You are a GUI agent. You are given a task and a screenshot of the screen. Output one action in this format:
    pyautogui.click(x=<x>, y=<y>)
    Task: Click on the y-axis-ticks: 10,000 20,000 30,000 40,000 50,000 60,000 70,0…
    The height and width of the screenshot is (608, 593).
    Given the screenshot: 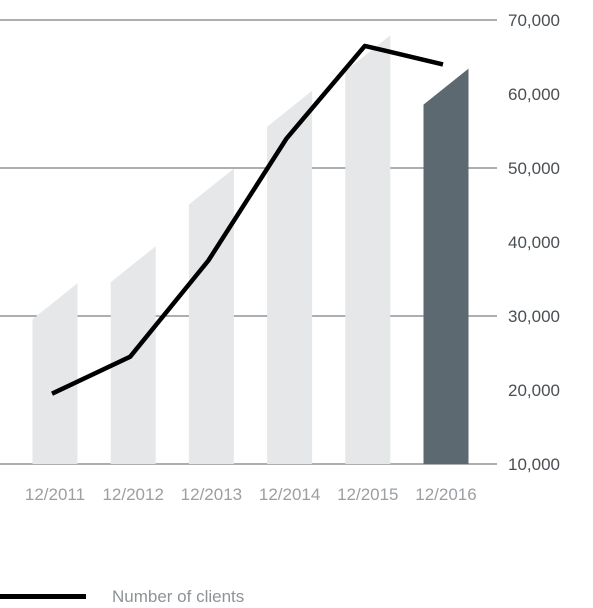 What is the action you would take?
    pyautogui.click(x=534, y=242)
    